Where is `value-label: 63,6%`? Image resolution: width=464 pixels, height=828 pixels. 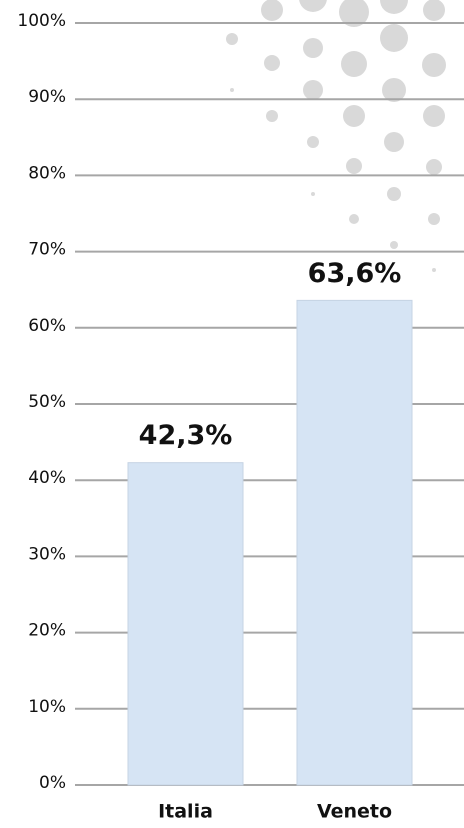 value-label: 63,6% is located at coordinates (355, 273).